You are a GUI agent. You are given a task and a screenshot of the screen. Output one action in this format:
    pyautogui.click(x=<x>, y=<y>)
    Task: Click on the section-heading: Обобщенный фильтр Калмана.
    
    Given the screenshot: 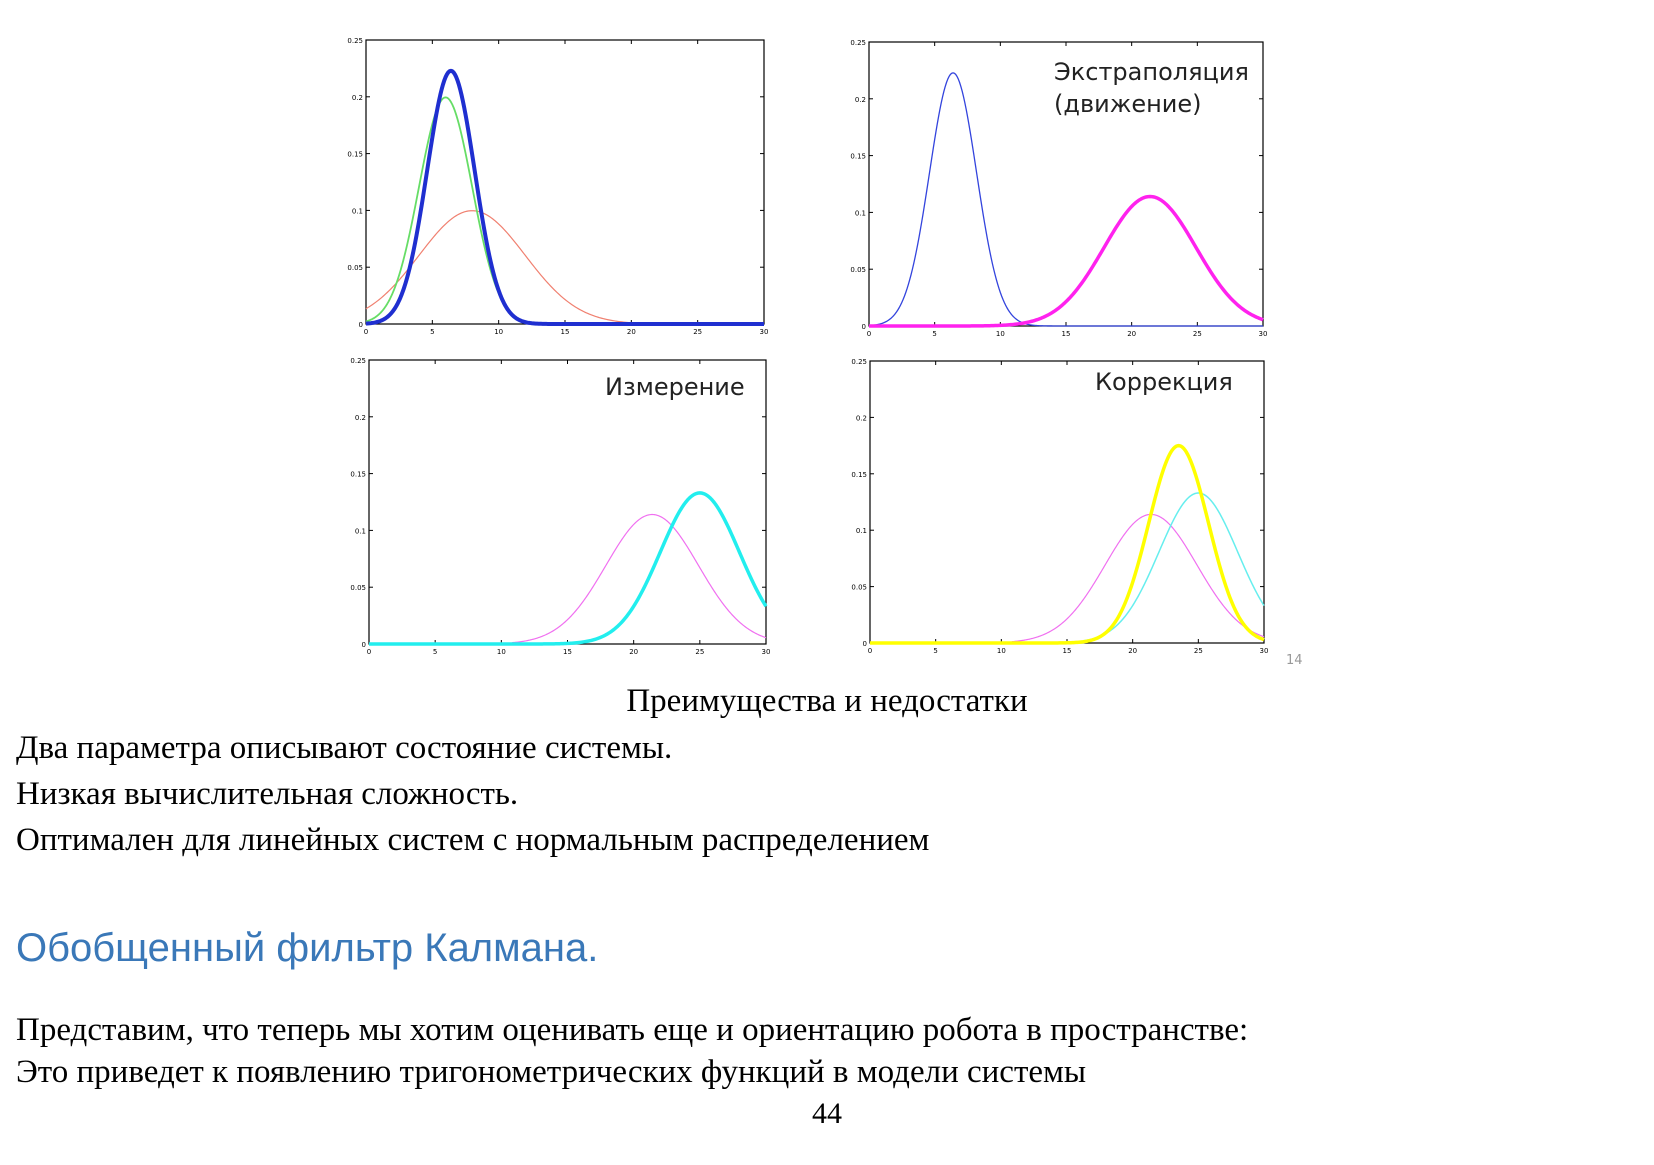 What is the action you would take?
    pyautogui.click(x=307, y=948)
    